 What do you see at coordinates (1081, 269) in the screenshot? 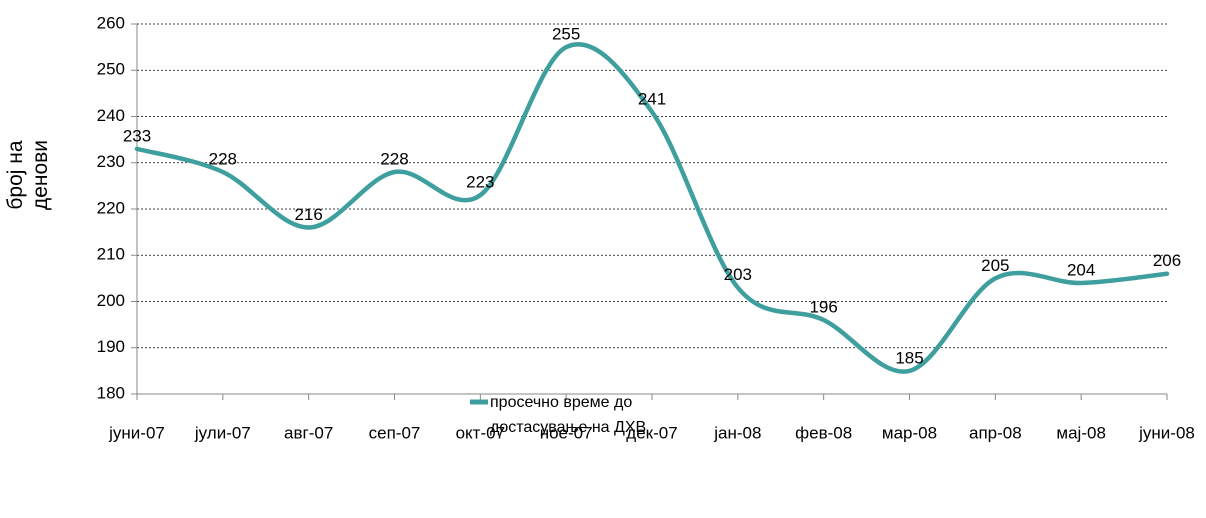
I see `data-label: 204` at bounding box center [1081, 269].